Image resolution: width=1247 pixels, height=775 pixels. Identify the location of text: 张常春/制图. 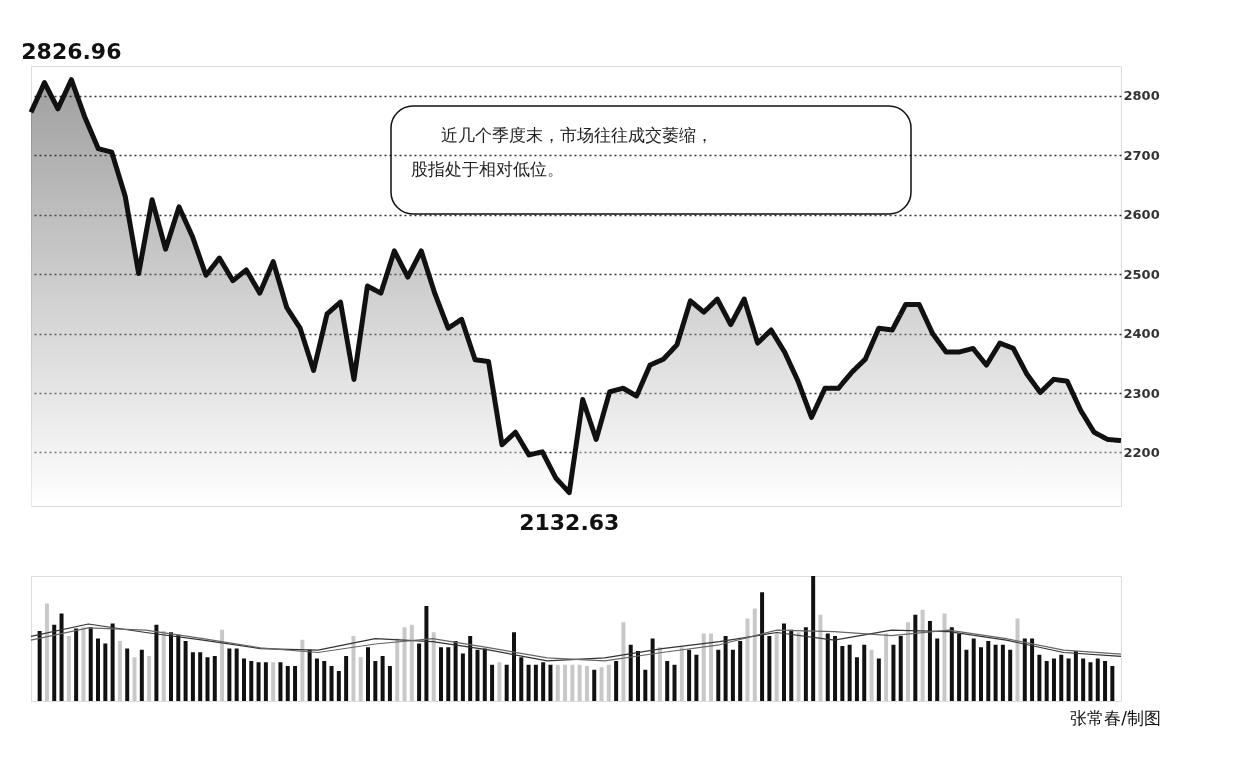
(1115, 718).